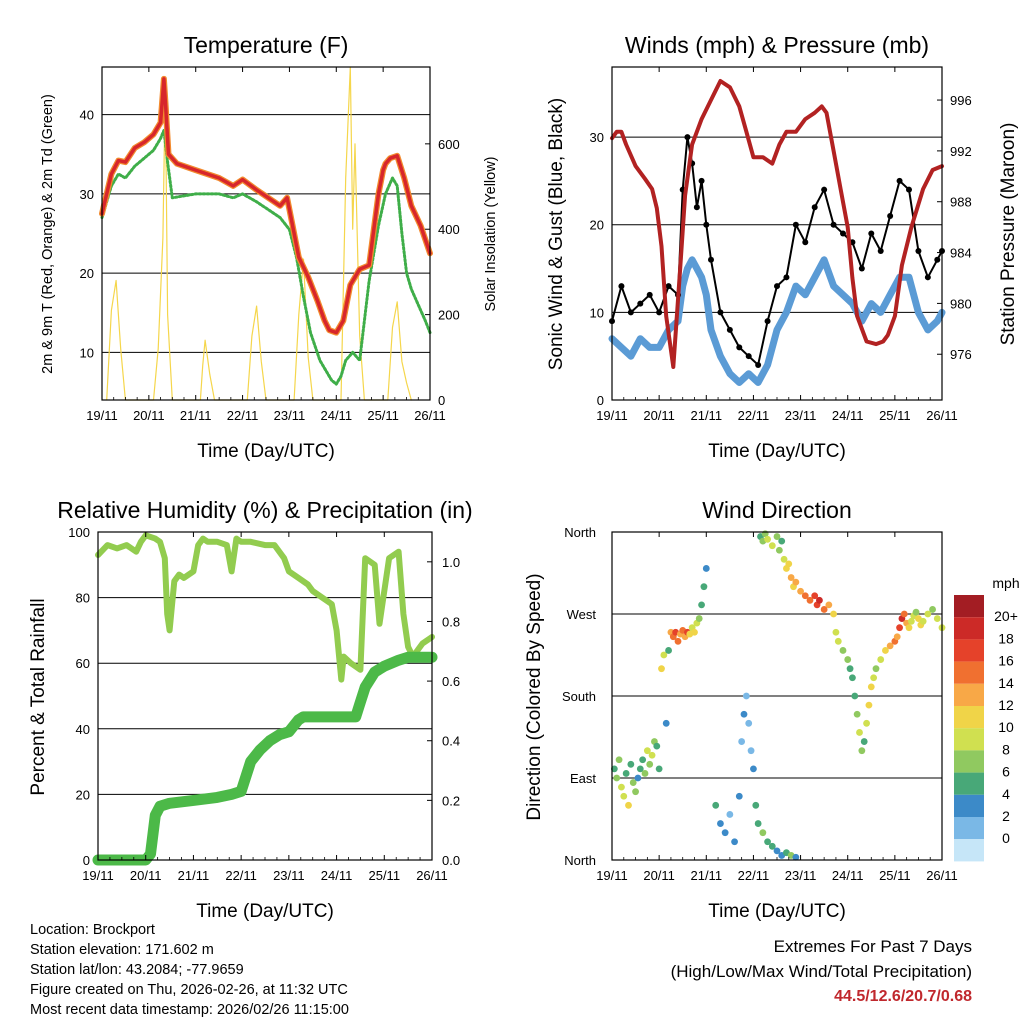  What do you see at coordinates (265, 607) in the screenshot?
I see `series-relative-humidity` at bounding box center [265, 607].